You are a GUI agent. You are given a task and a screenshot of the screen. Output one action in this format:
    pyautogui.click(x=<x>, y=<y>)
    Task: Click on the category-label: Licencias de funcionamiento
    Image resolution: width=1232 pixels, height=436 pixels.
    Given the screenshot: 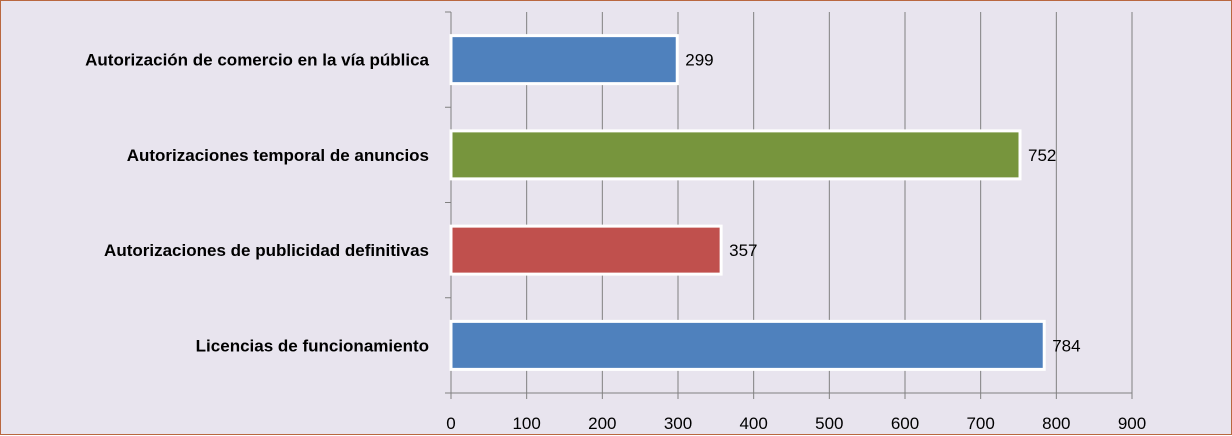 What is the action you would take?
    pyautogui.click(x=312, y=345)
    